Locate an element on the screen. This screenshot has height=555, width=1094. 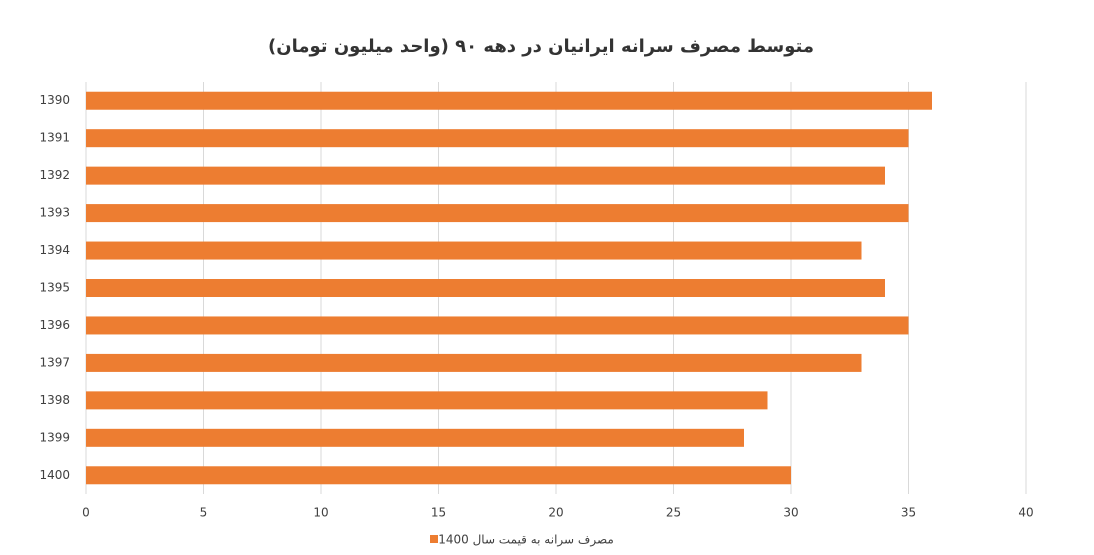
x-tick-label: 25 is located at coordinates (673, 513).